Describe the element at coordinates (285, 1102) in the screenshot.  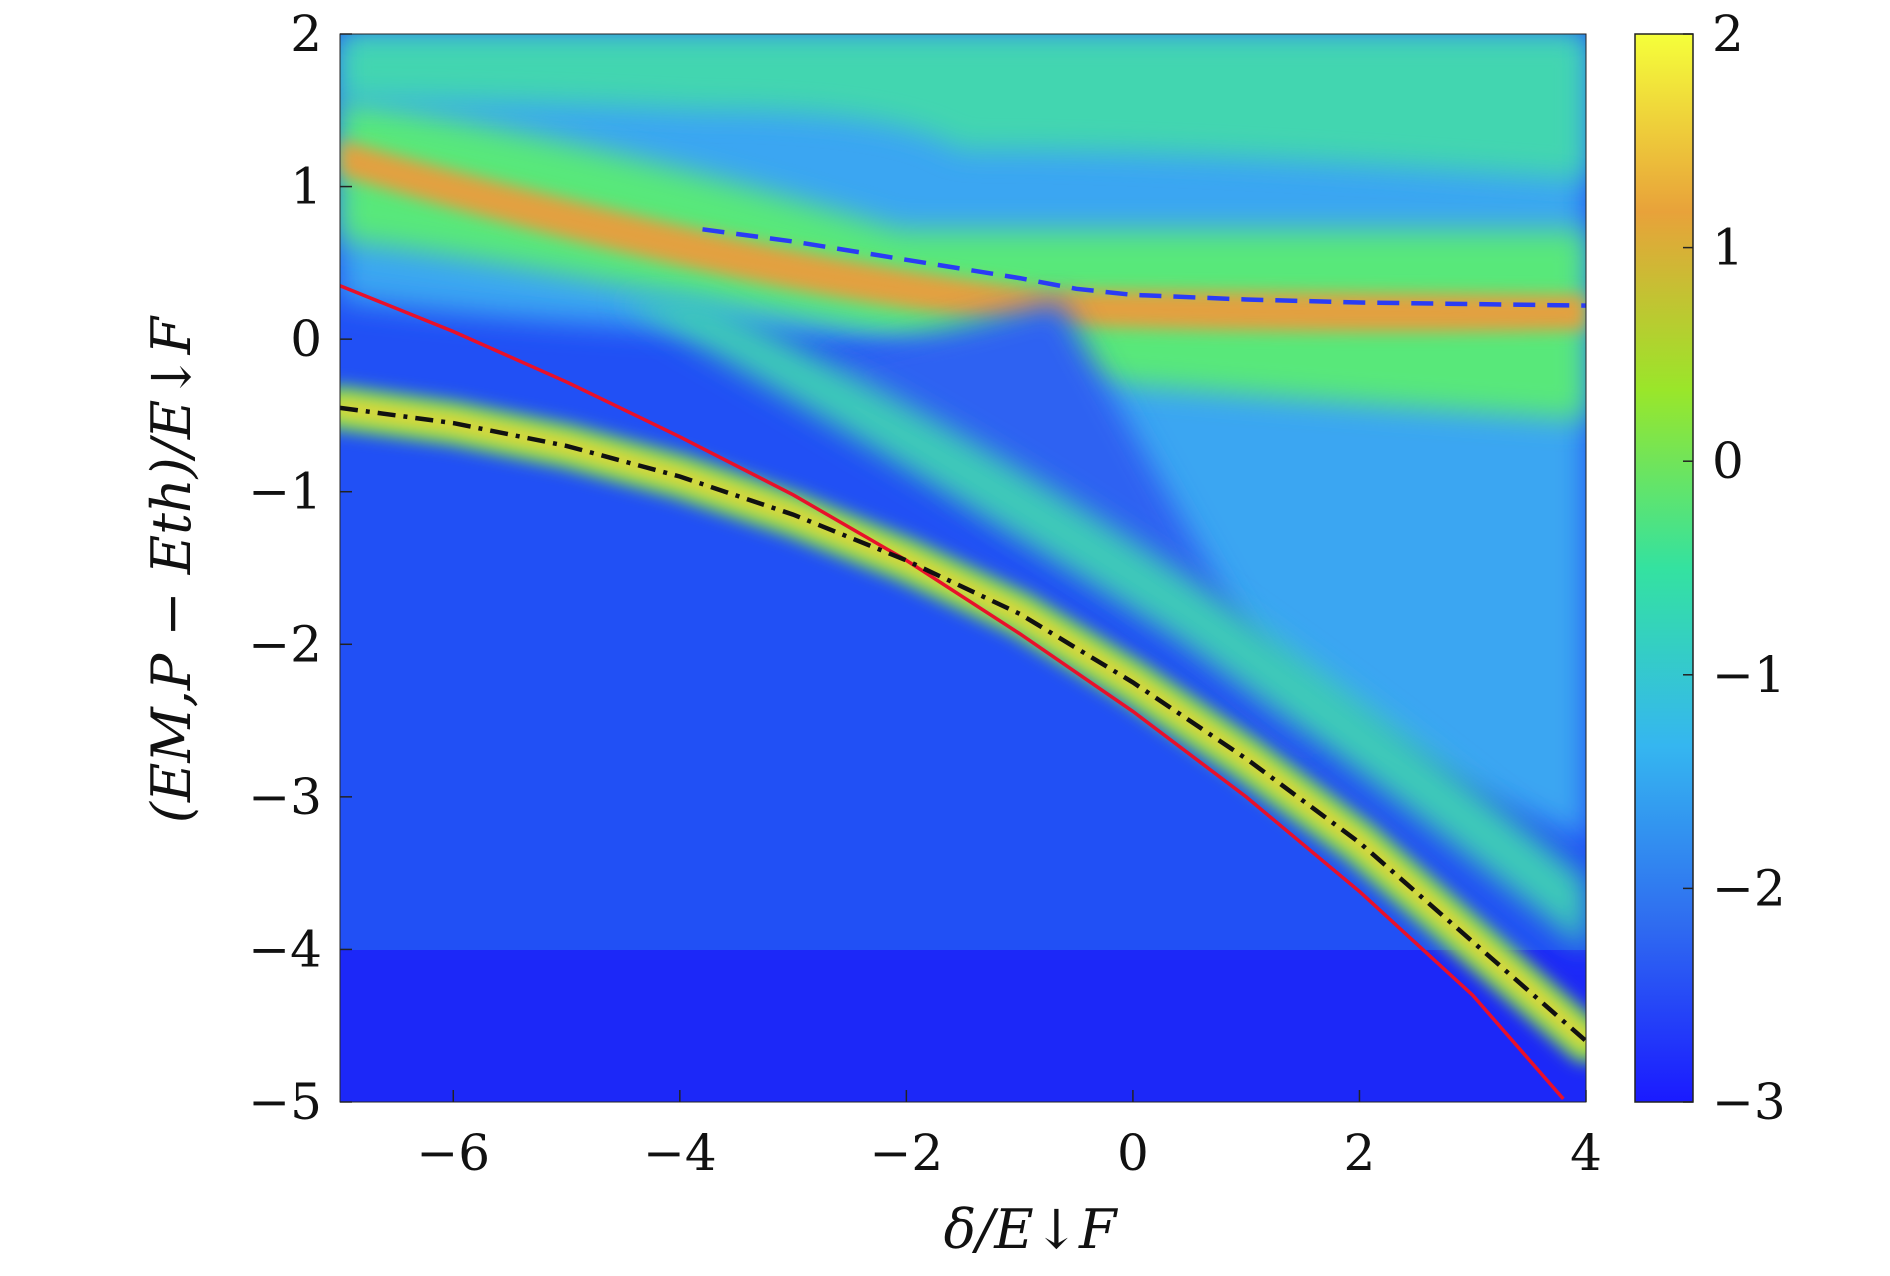
I see `y-tick-label: −5` at that location.